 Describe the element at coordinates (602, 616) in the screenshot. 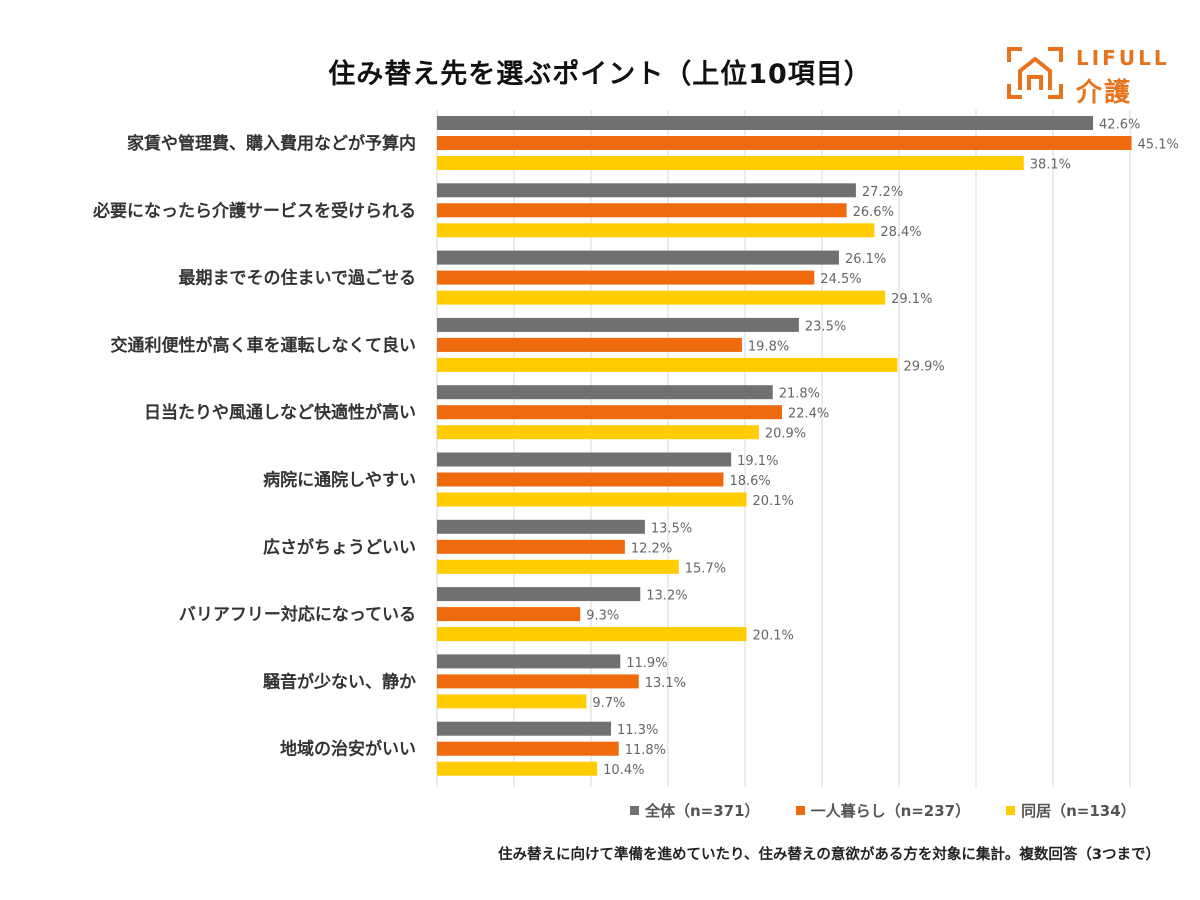

I see `data-label: 9.3%` at that location.